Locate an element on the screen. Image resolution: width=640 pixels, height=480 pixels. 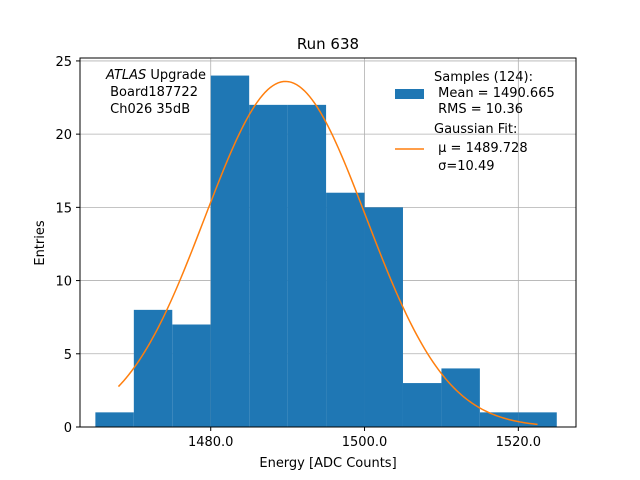
x-axis-ticks: 1480.0 1500.0 1520.0 is located at coordinates (364, 438).